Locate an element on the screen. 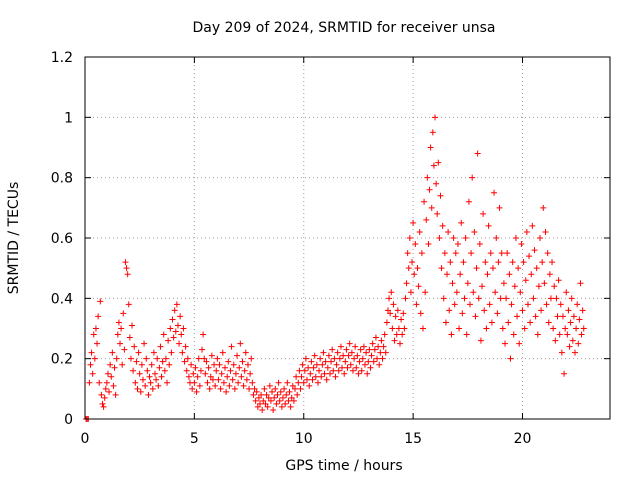  y-tick-label: 1 is located at coordinates (68, 118).